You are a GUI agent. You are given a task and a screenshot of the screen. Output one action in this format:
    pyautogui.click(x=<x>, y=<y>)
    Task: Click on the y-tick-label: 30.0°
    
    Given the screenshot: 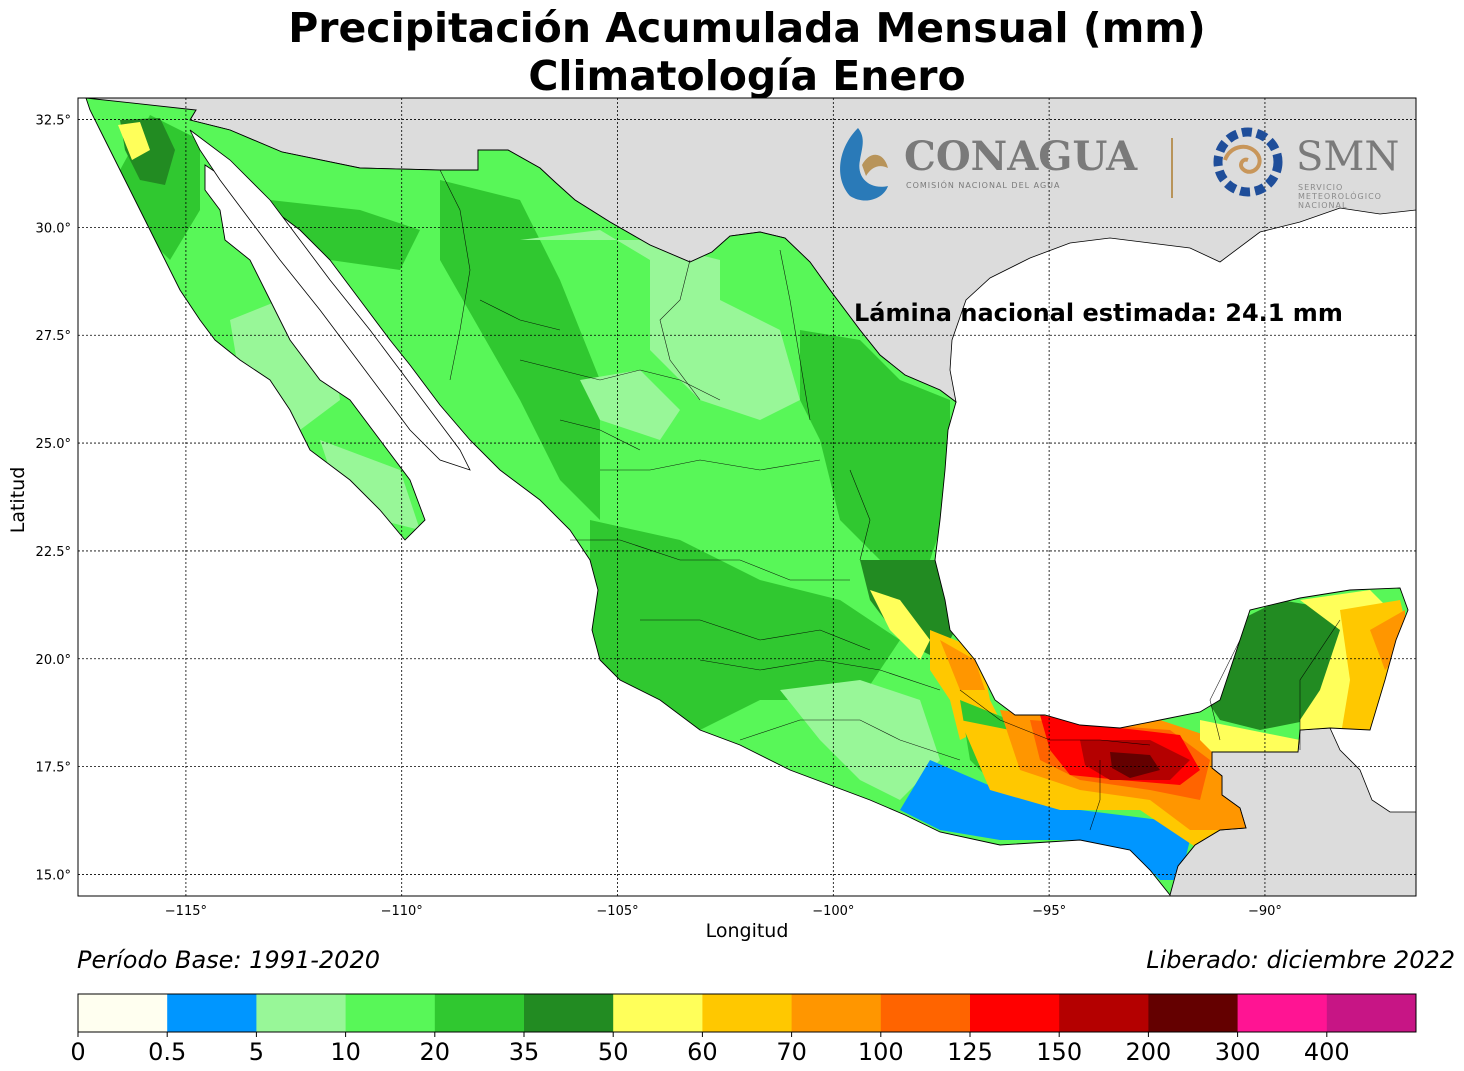 What is the action you would take?
    pyautogui.click(x=53, y=228)
    